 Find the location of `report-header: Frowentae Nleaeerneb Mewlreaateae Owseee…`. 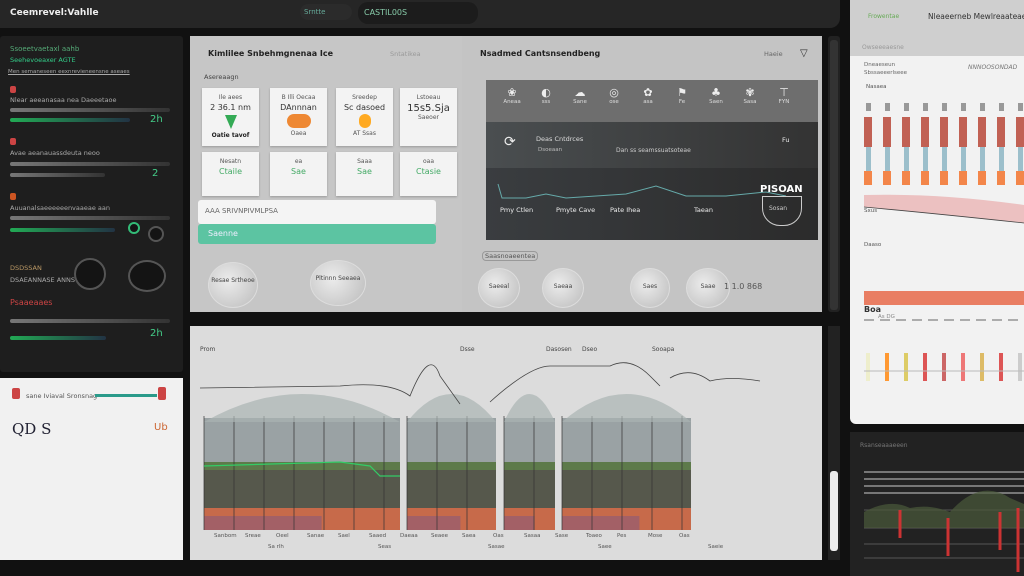

report-header: Frowentae Nleaeerneb Mewlreaateae Owseee… is located at coordinates (937, 28).